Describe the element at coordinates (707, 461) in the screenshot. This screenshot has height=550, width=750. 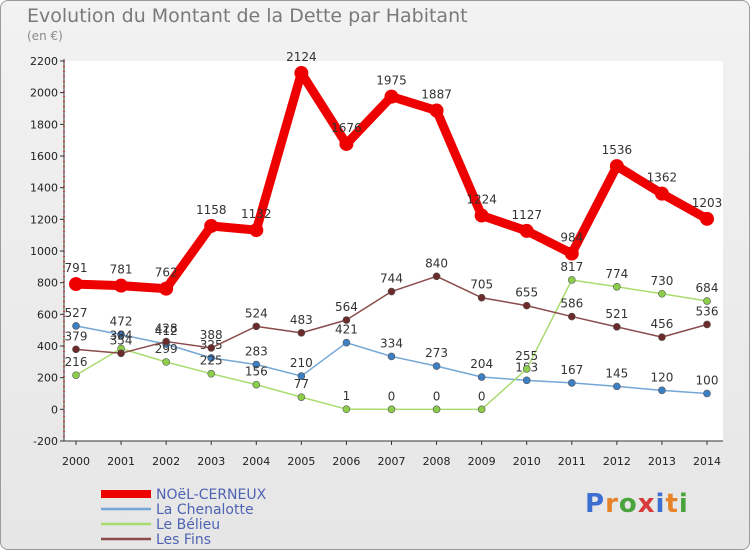
I see `x-tick-label: 2014` at that location.